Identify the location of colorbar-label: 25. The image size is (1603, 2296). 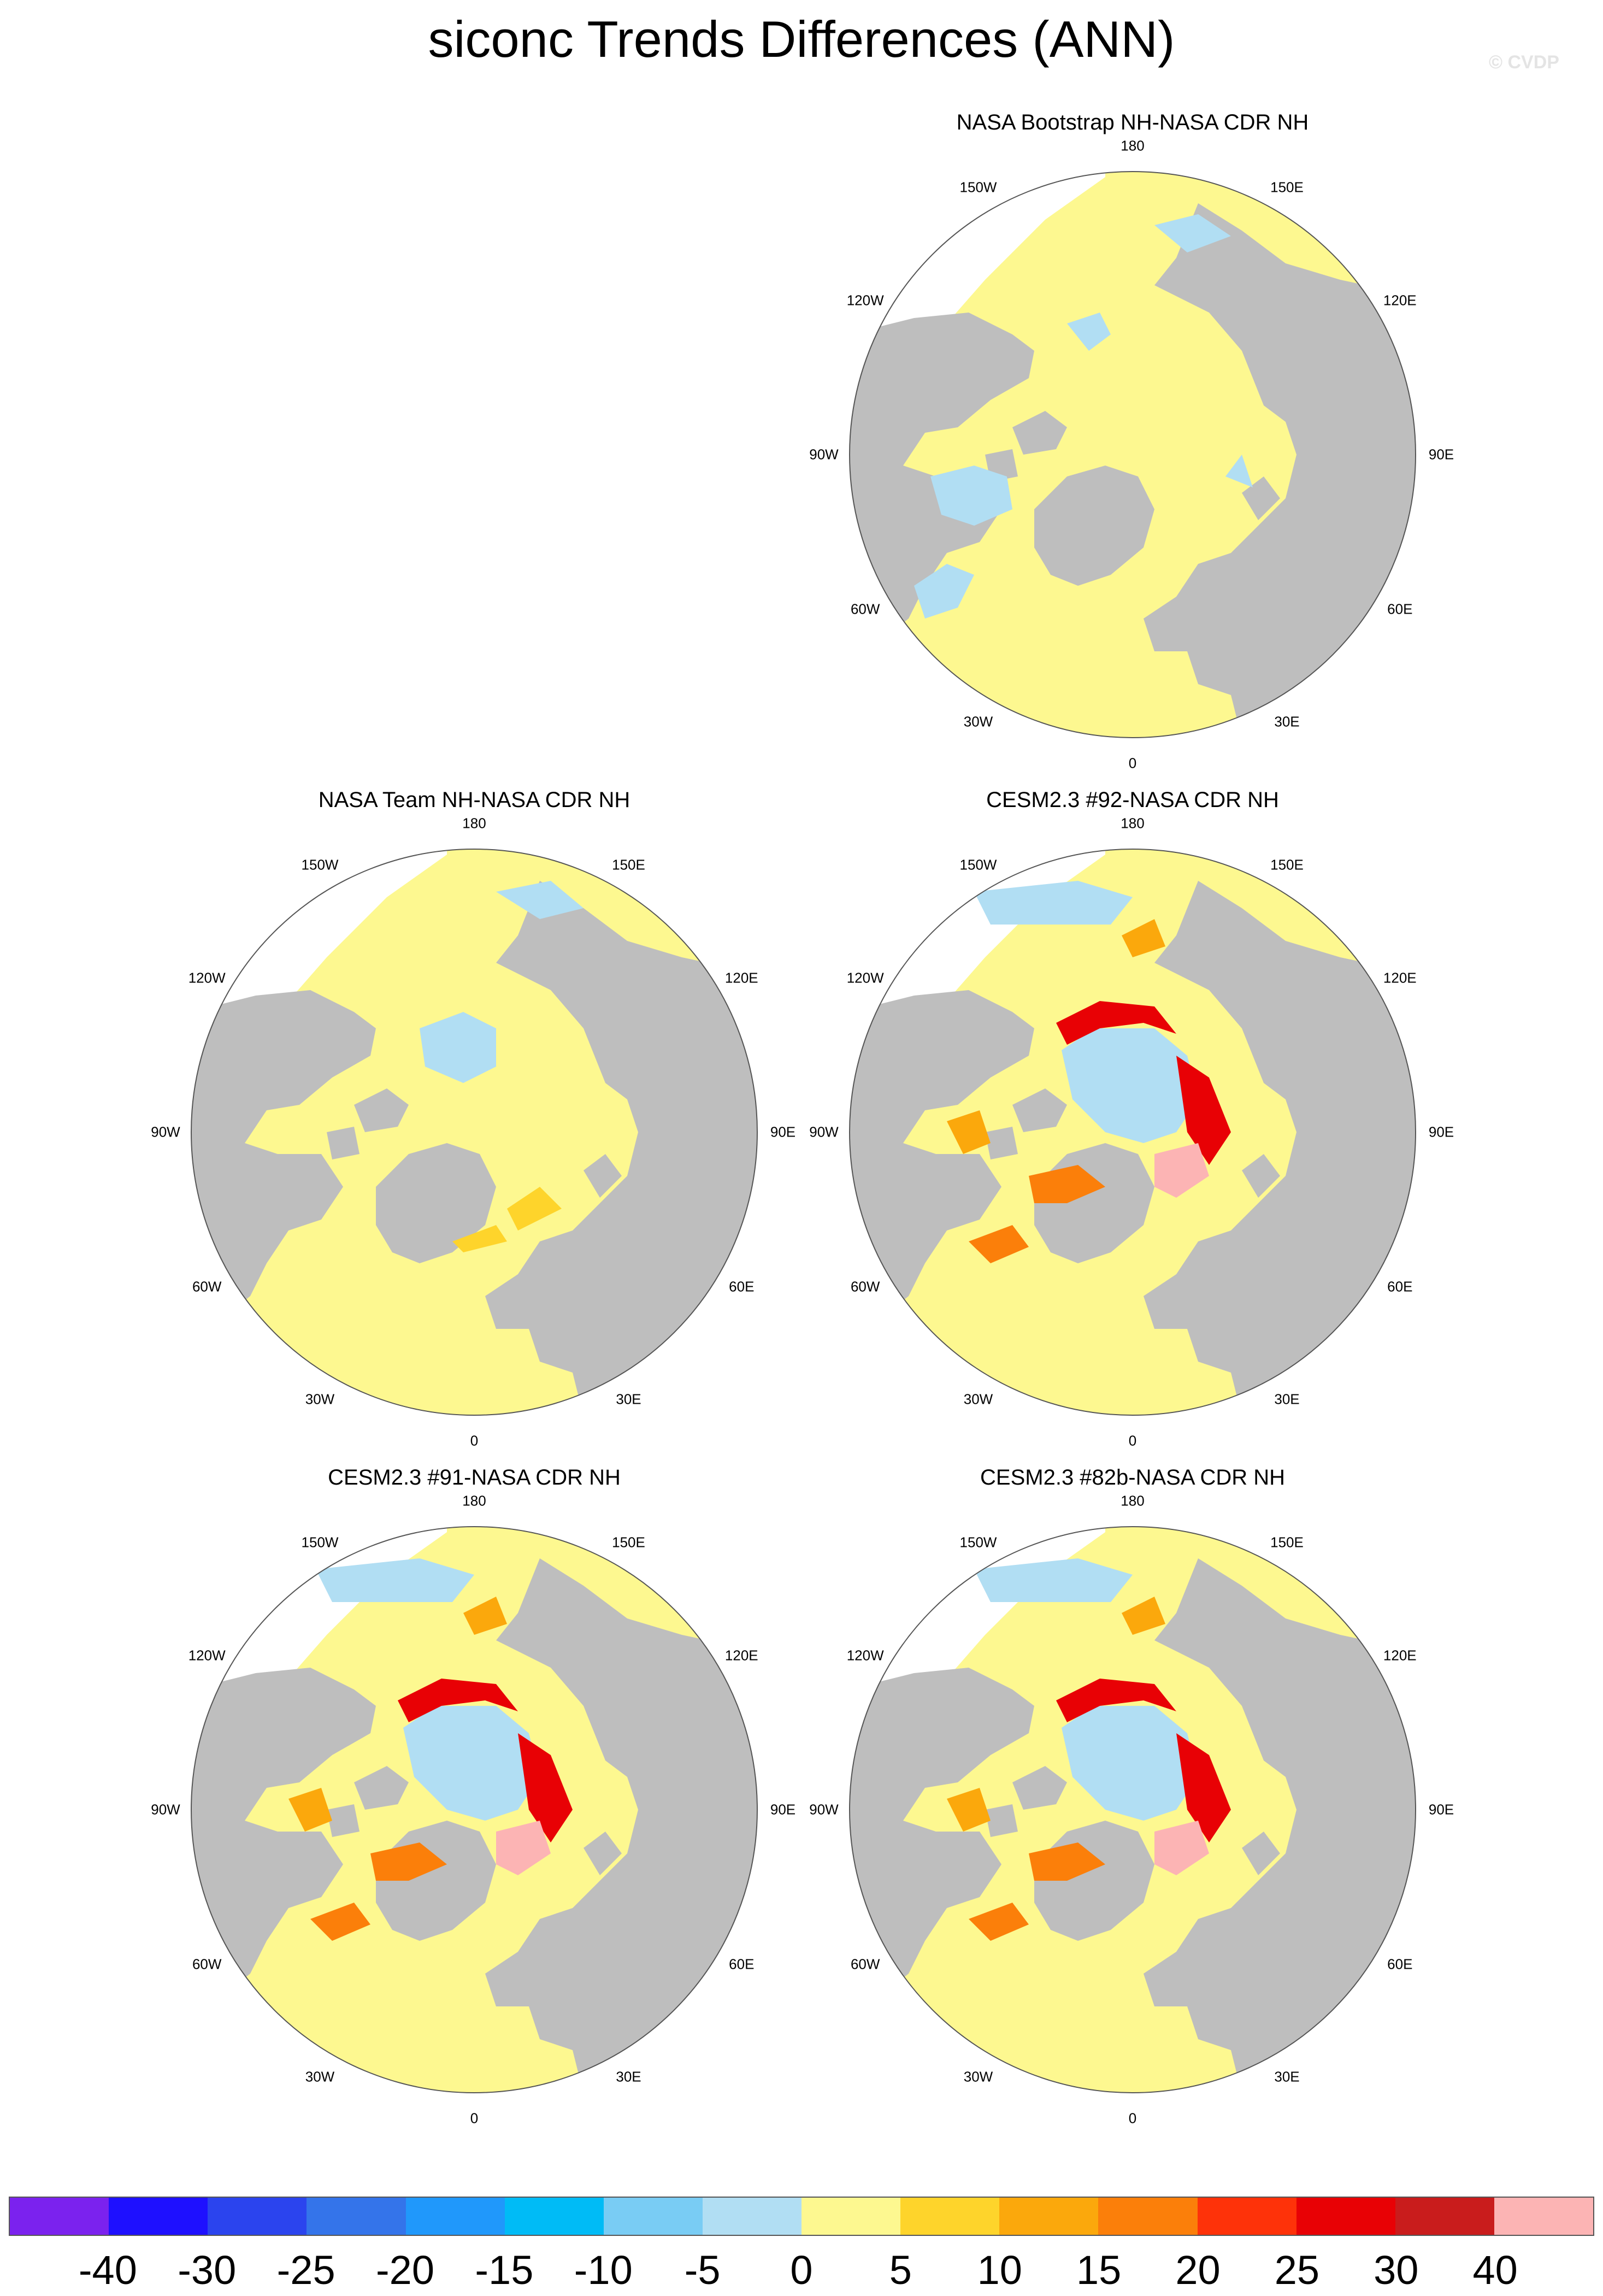
(1297, 2270).